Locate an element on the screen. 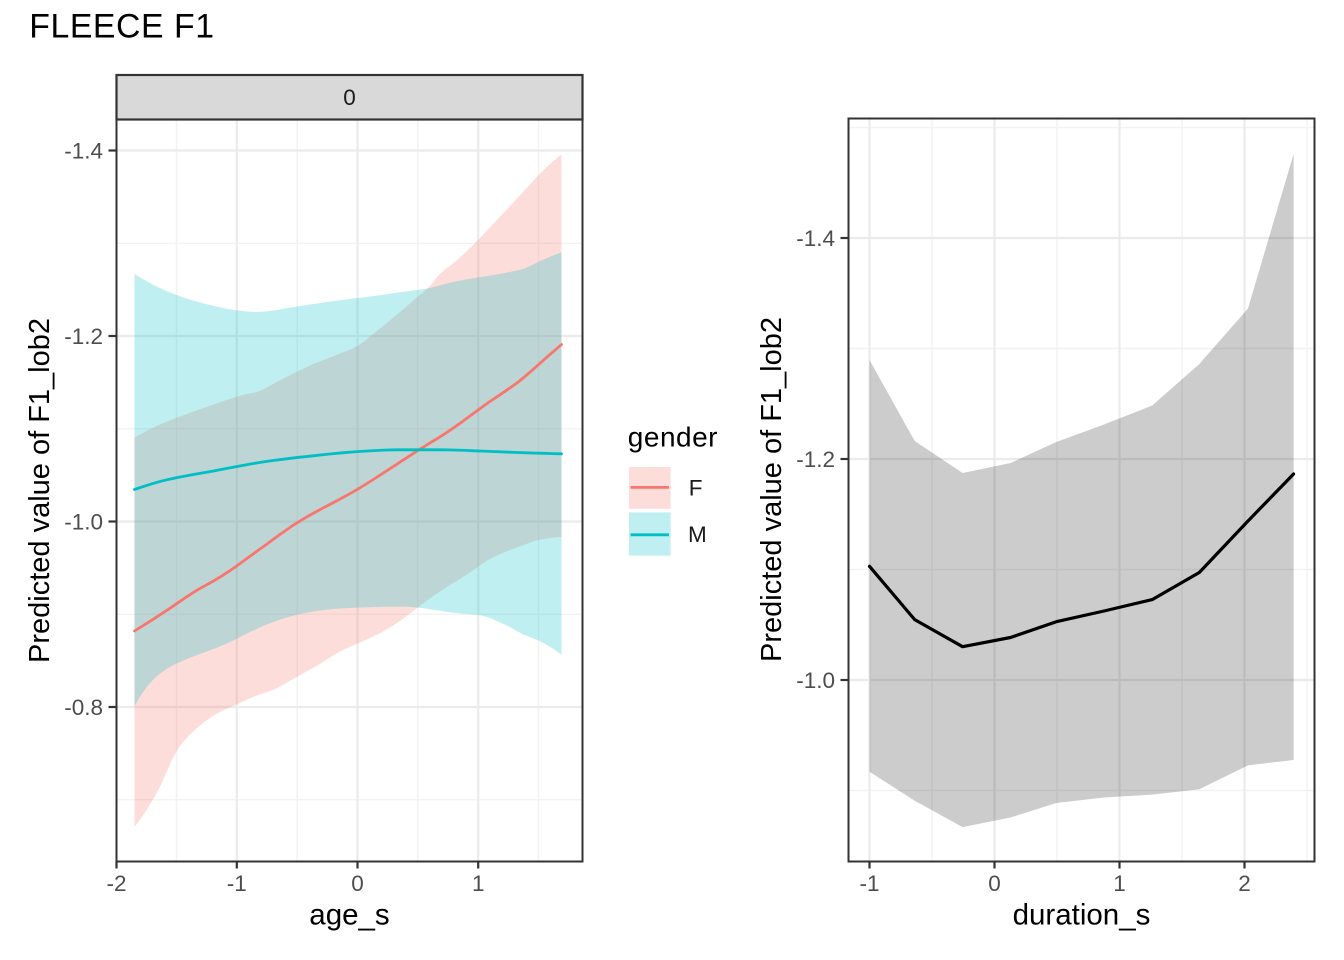  svg-text: duration_s is located at coordinates (1082, 915).